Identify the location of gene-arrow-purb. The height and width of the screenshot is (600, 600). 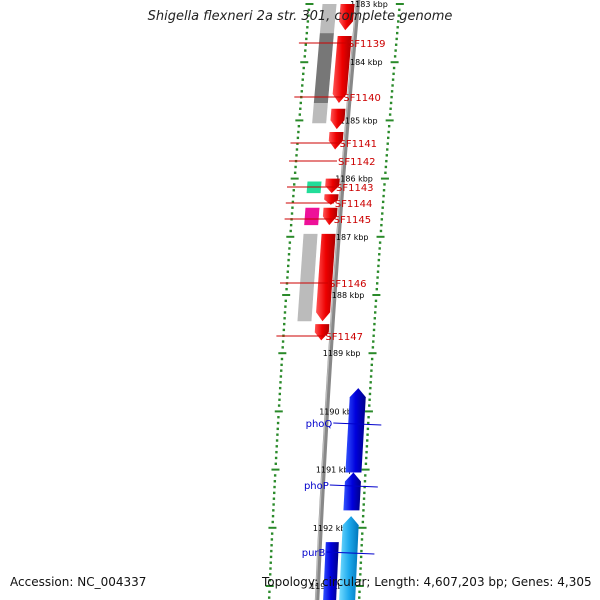
(349, 558).